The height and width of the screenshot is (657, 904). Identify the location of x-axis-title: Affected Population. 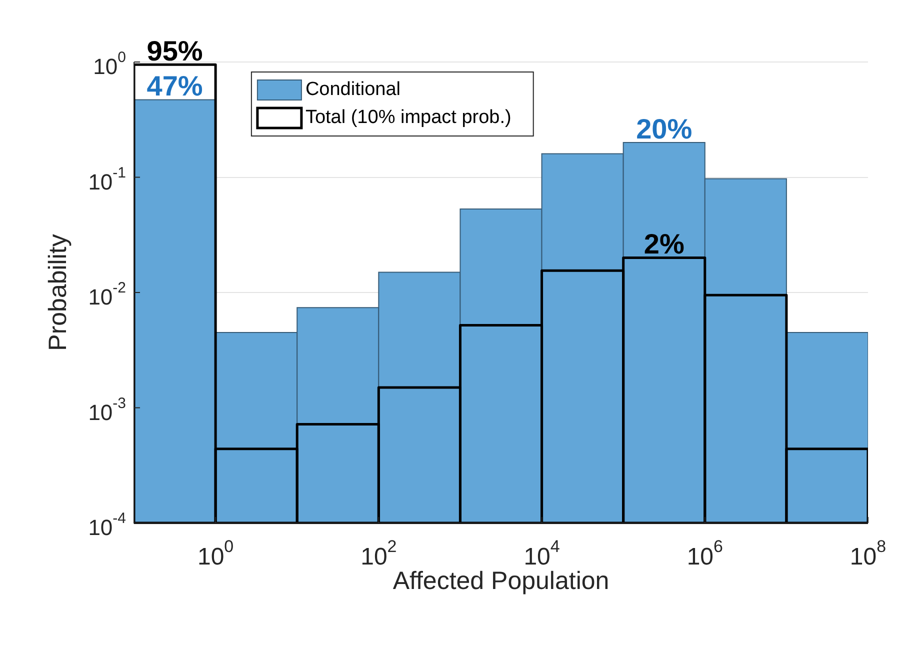
(501, 580).